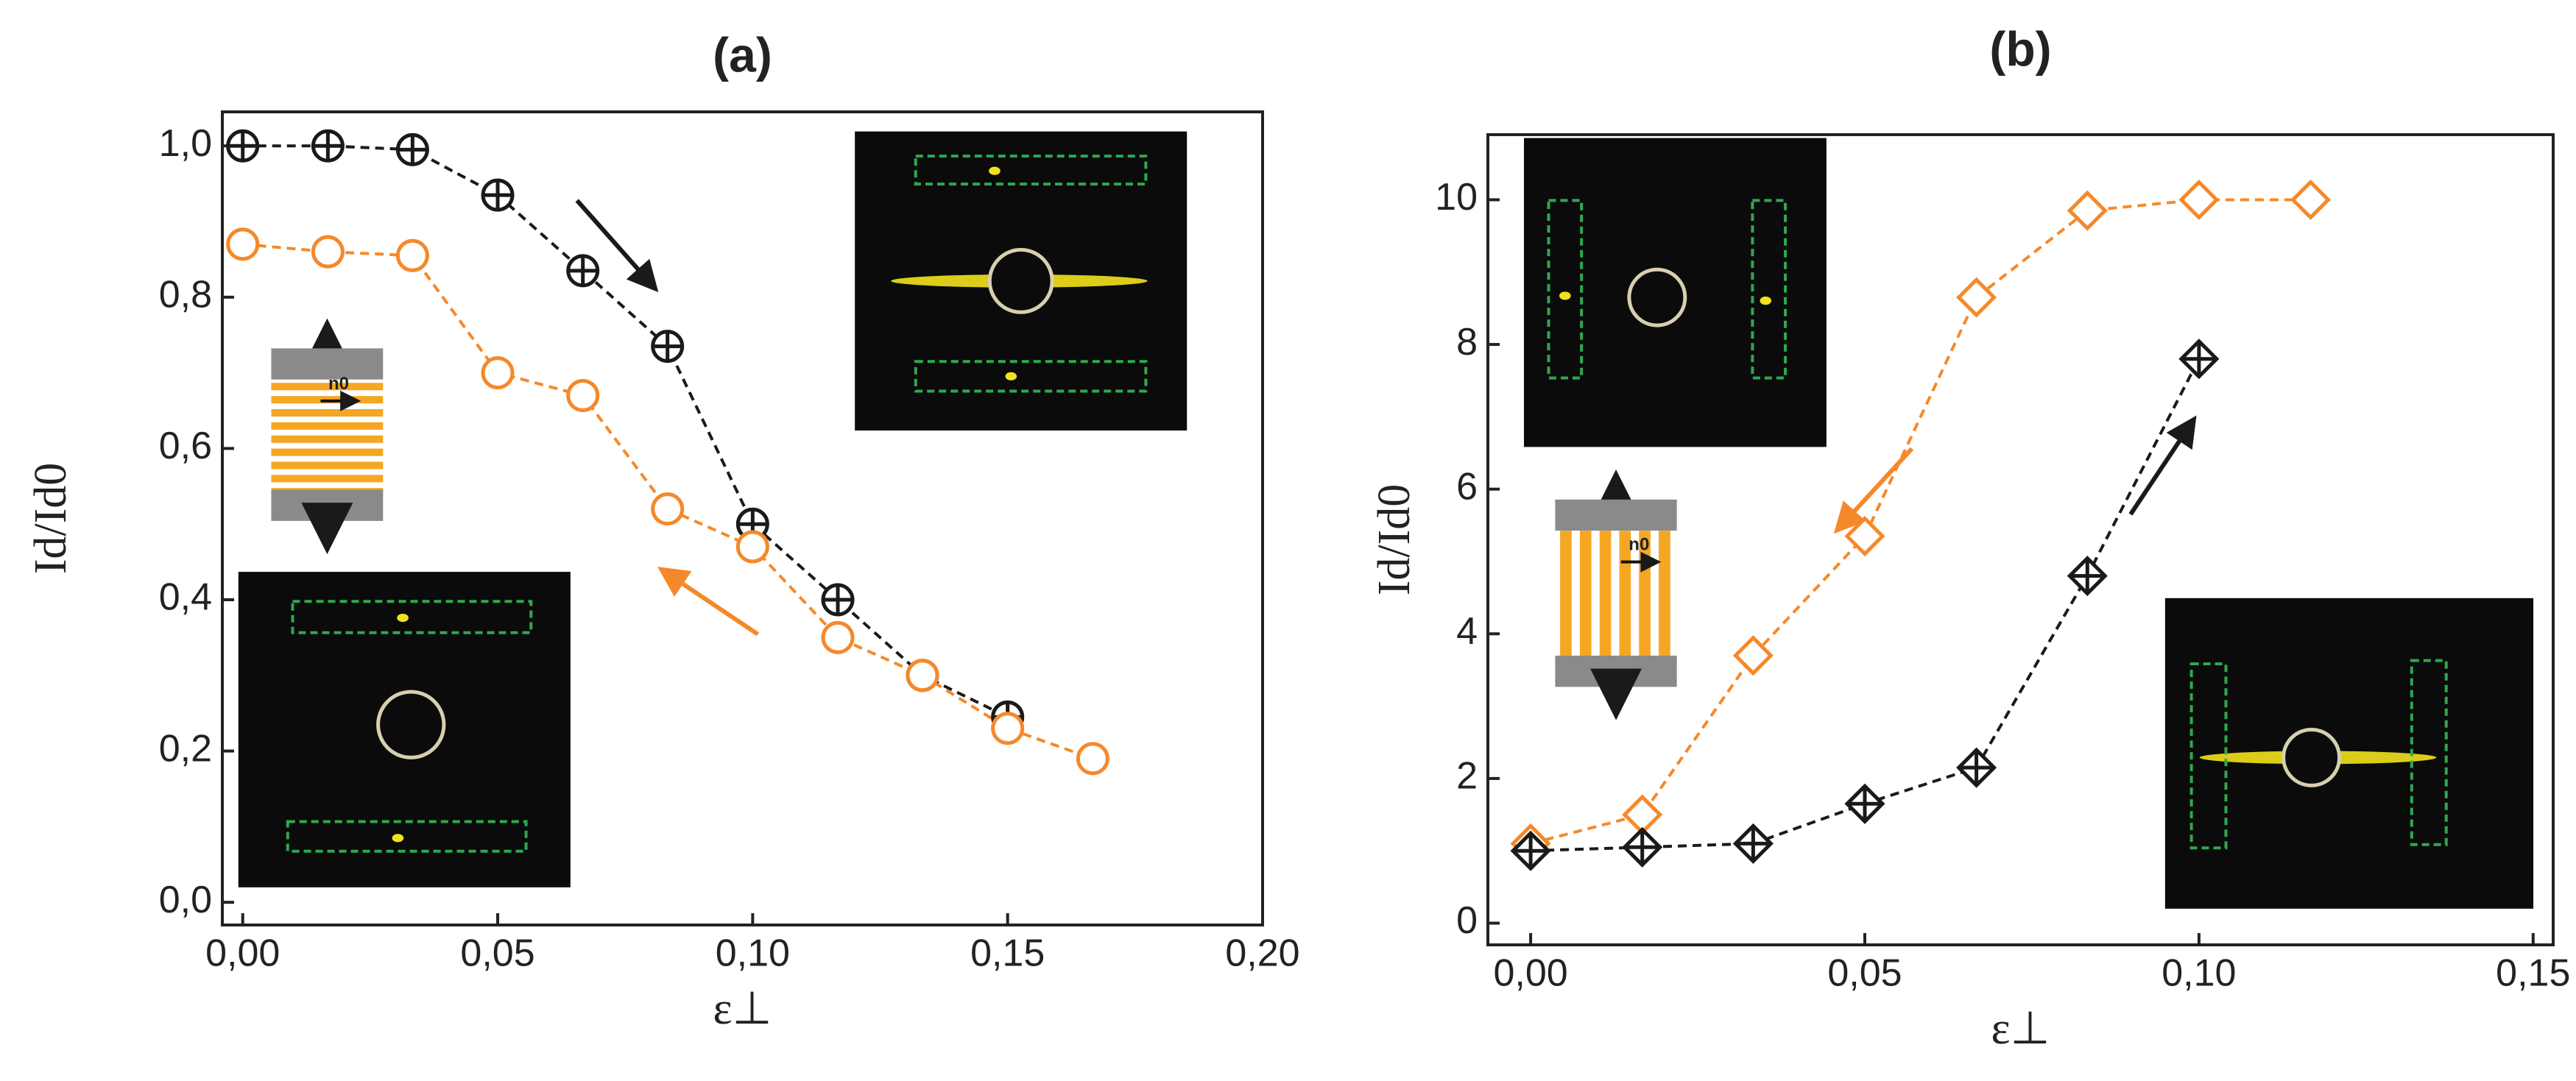 Image resolution: width=2576 pixels, height=1081 pixels. What do you see at coordinates (1616, 593) in the screenshot?
I see `sample` at bounding box center [1616, 593].